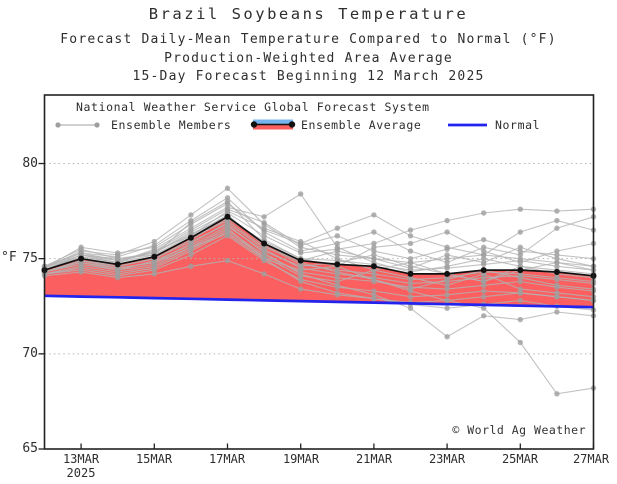 The image size is (617, 484). Describe the element at coordinates (519, 430) in the screenshot. I see `watermark-credit: © World Ag Weather` at that location.